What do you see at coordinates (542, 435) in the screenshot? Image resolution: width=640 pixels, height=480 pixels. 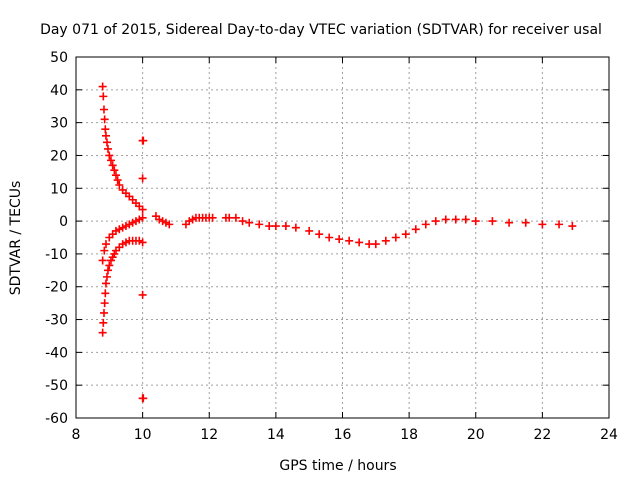 I see `x-tick-label: 22` at bounding box center [542, 435].